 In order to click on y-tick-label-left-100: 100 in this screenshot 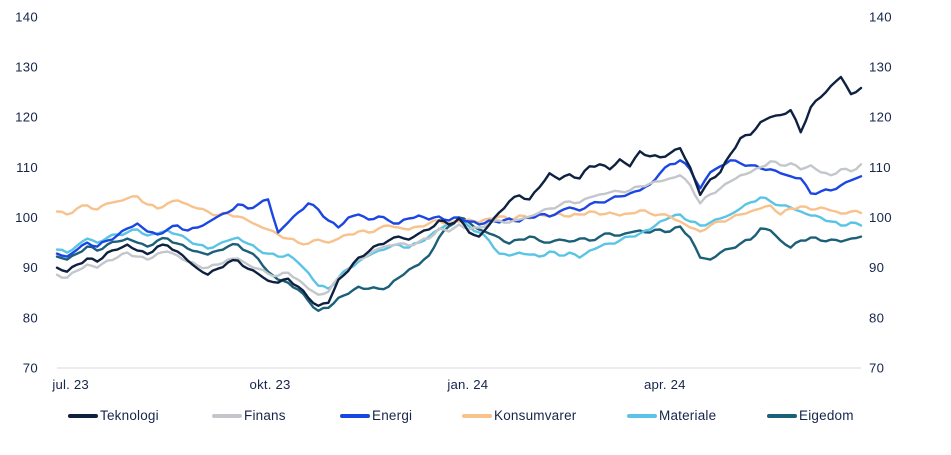, I will do `click(26, 217)`.